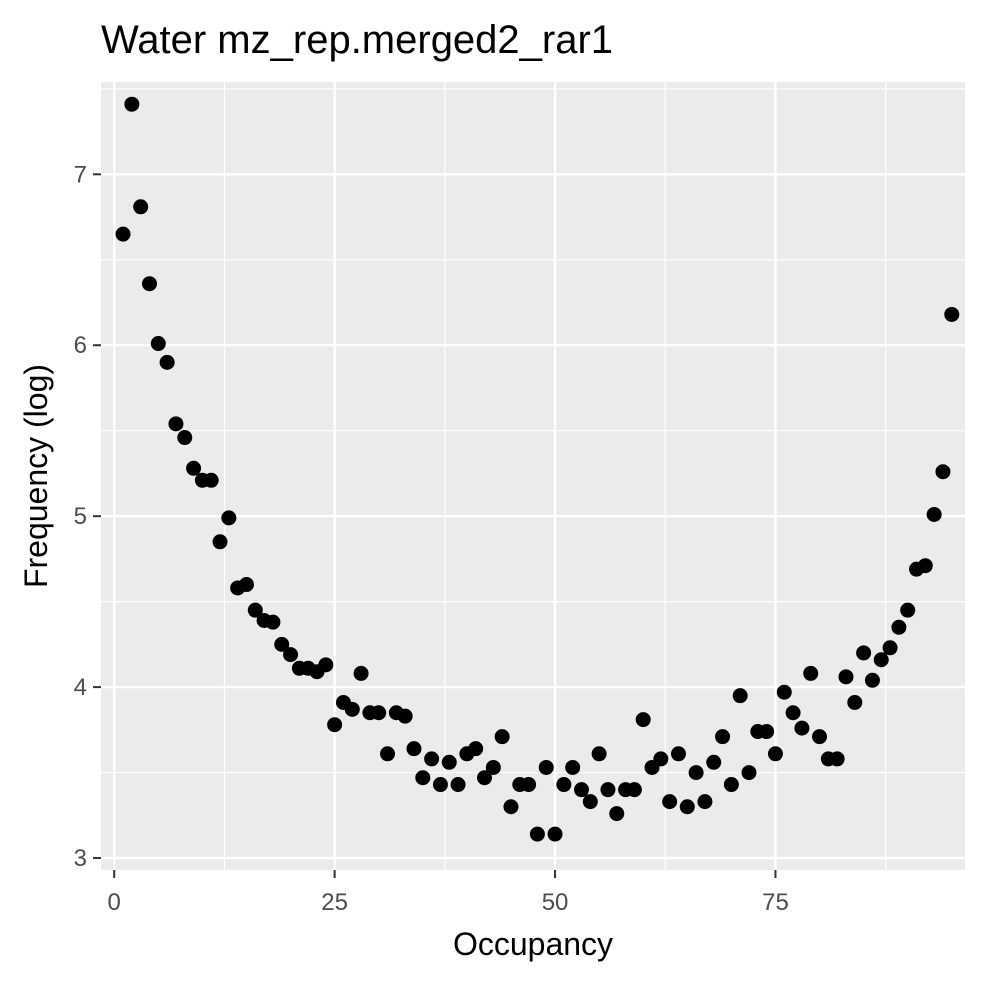 The width and height of the screenshot is (984, 984). I want to click on y-tick-label: 7, so click(80, 174).